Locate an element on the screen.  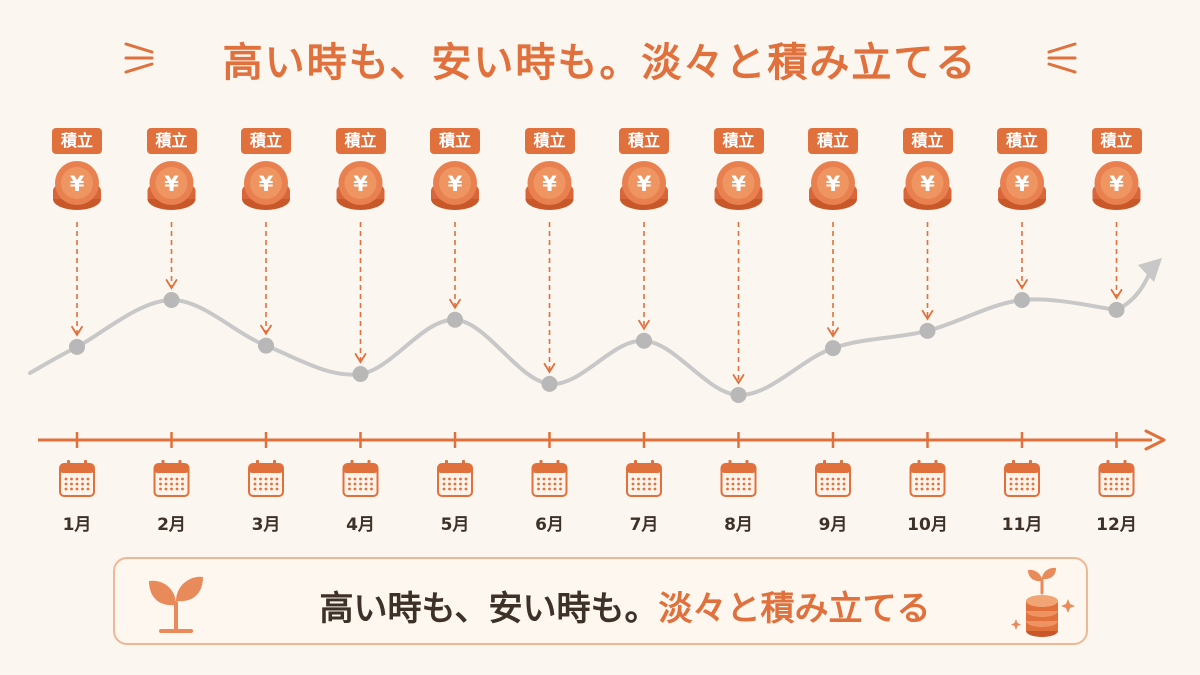
month-label: 9月 is located at coordinates (833, 525).